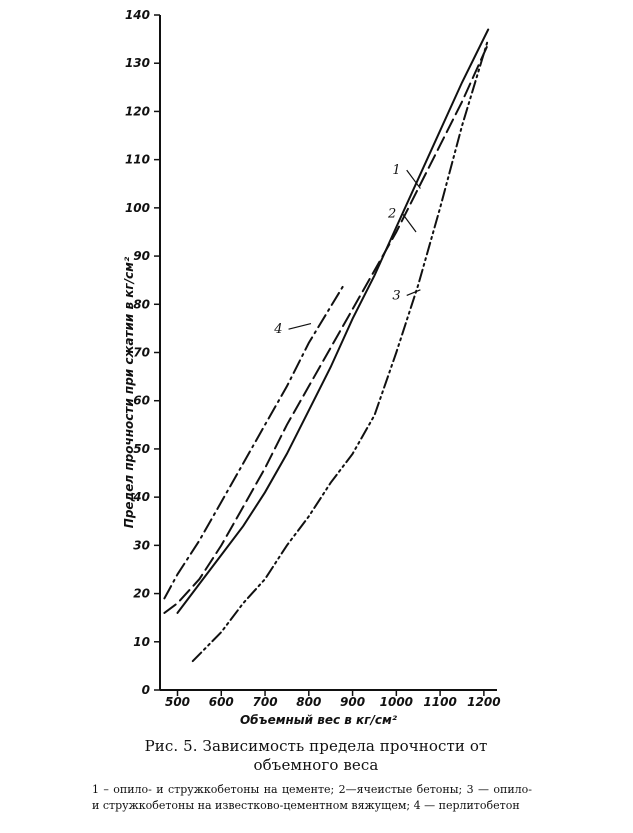  Describe the element at coordinates (316, 746) in the screenshot. I see `caption-title-line-1: Рис. 5. Зависимость предела прочности от` at that location.